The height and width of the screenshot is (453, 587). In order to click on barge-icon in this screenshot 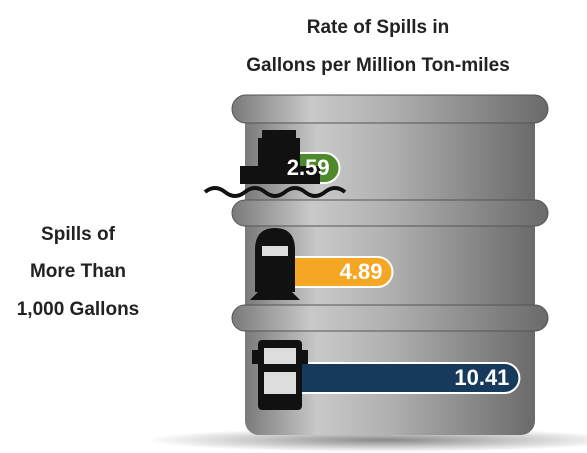, I will do `click(275, 164)`.